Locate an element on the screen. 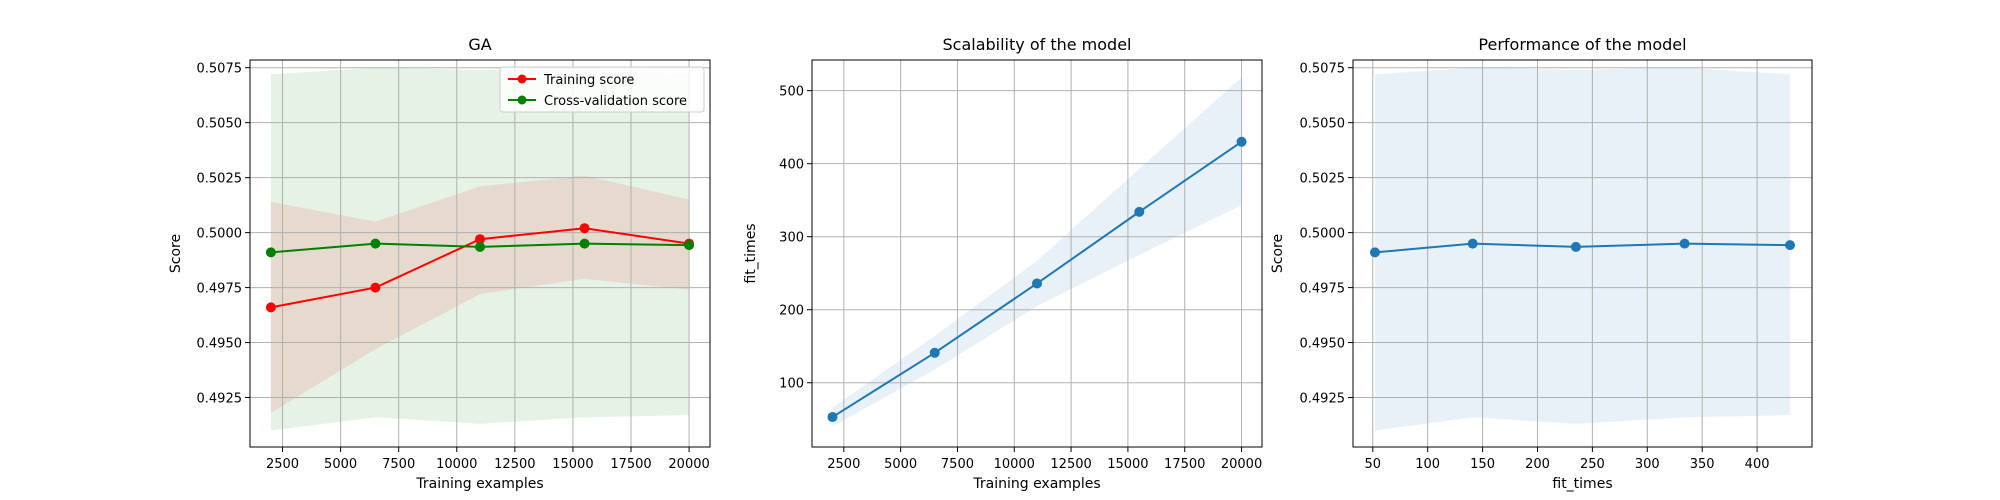 This screenshot has height=500, width=2000. legend: Training score Cross-validation score is located at coordinates (602, 89).